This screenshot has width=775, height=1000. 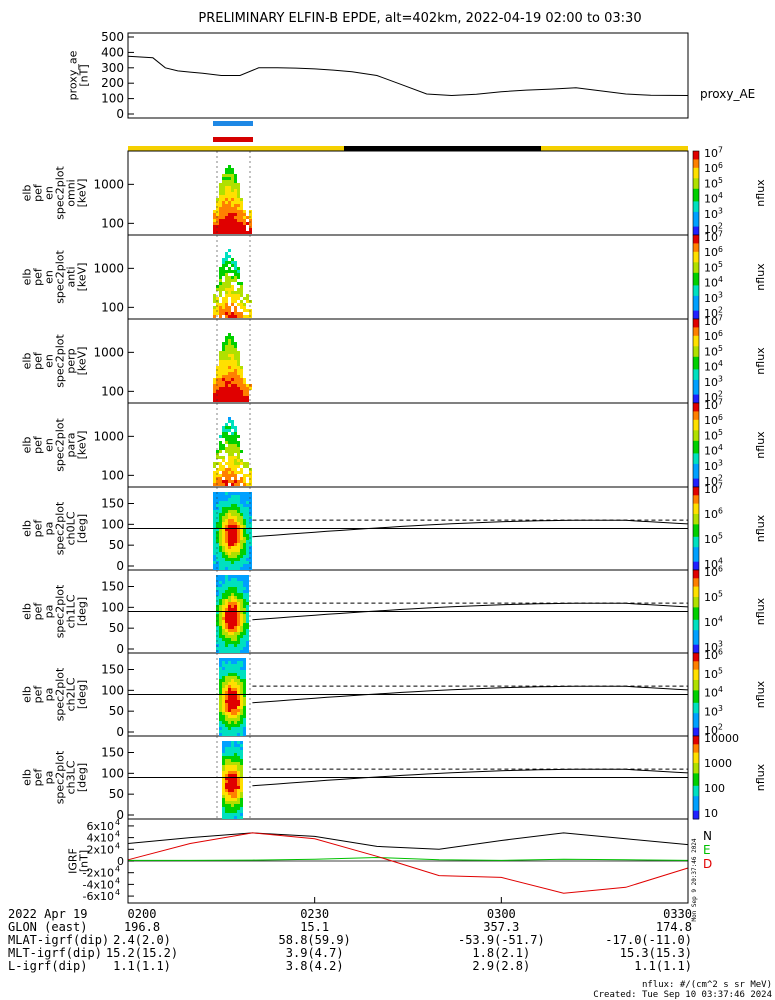 What do you see at coordinates (112, 99) in the screenshot?
I see `ae-ytick-label: 100` at bounding box center [112, 99].